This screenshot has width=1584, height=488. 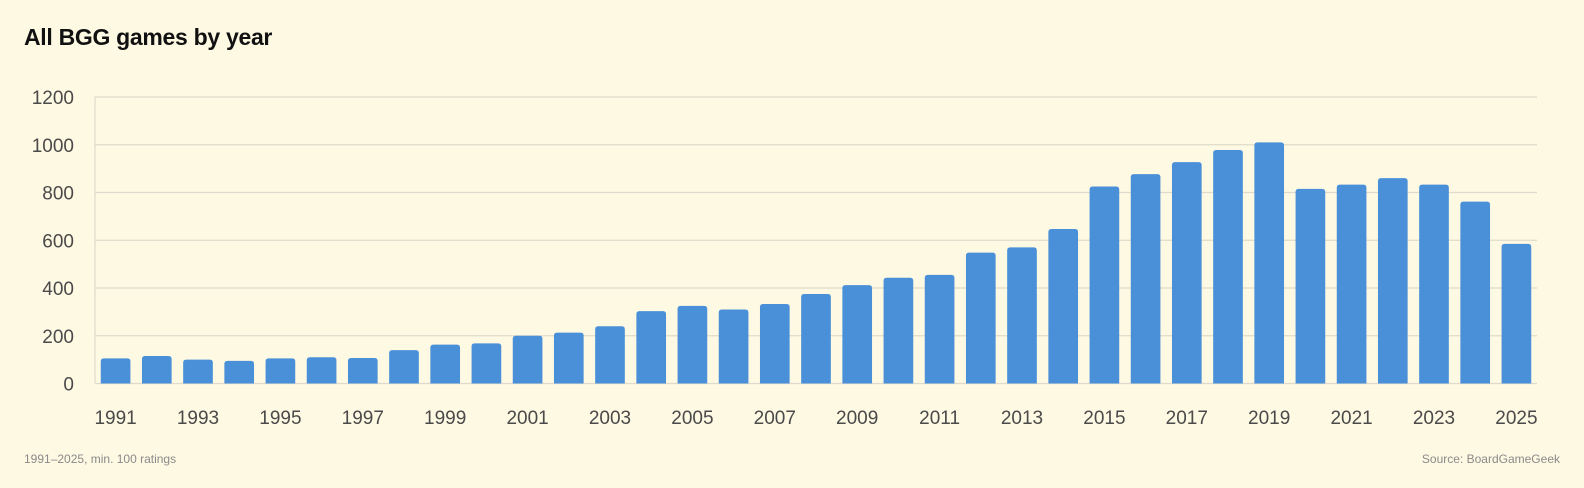 What do you see at coordinates (692, 418) in the screenshot?
I see `x-tick-label: 2005` at bounding box center [692, 418].